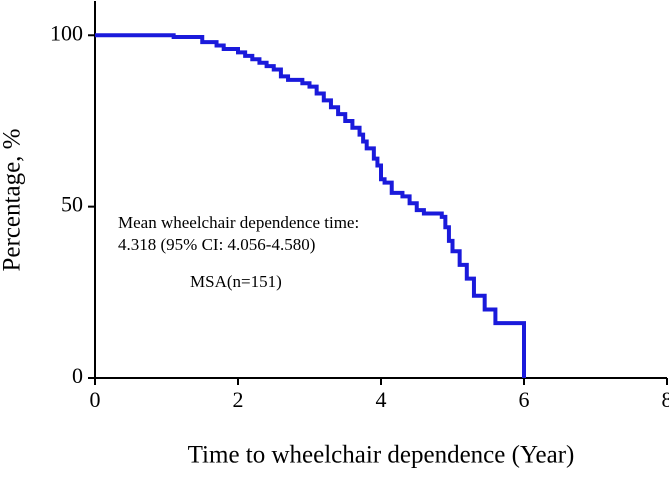 This screenshot has width=669, height=479. Describe the element at coordinates (381, 455) in the screenshot. I see `x-axis-label: Time to wheelchair dependence (Year)` at that location.